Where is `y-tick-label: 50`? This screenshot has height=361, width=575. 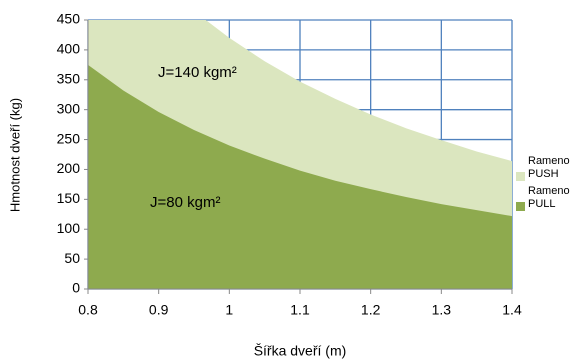
y-tick-label: 50 is located at coordinates (72, 258).